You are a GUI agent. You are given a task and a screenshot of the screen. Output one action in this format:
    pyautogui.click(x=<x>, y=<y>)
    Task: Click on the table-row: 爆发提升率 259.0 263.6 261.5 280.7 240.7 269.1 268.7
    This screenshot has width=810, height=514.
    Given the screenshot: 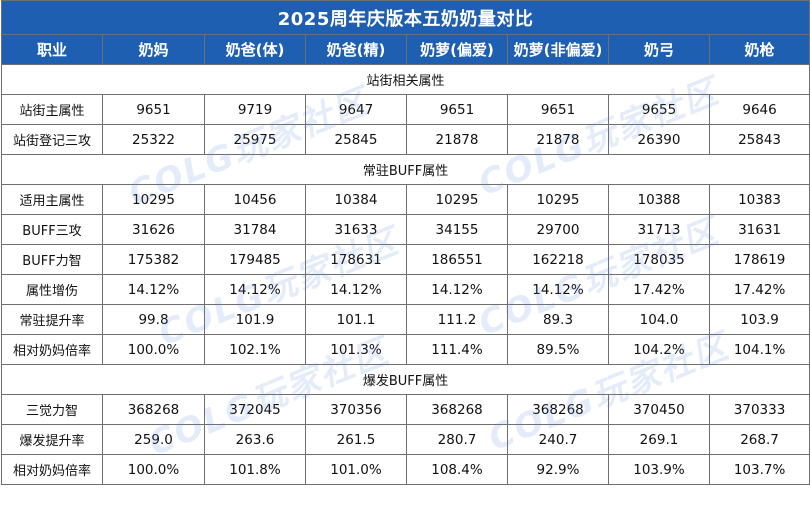 What is the action you would take?
    pyautogui.click(x=405, y=439)
    